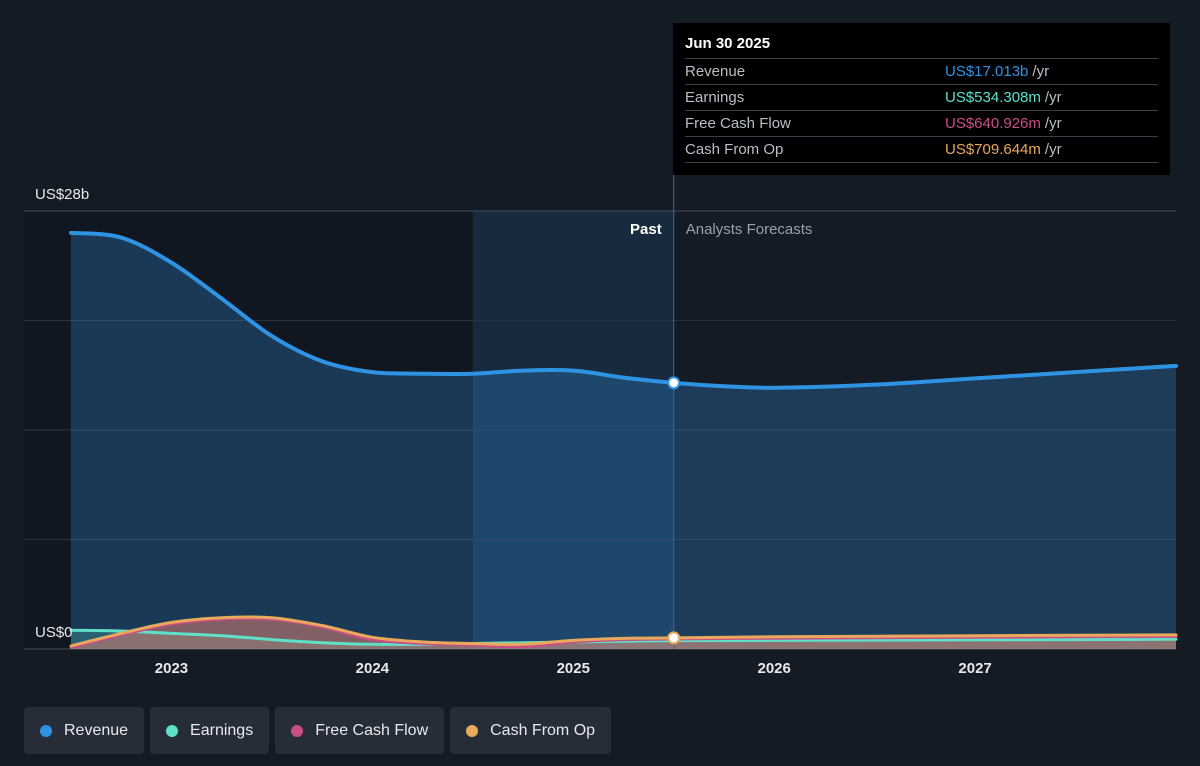 The width and height of the screenshot is (1200, 766). I want to click on tooltip-value: US$640.926m, so click(993, 123).